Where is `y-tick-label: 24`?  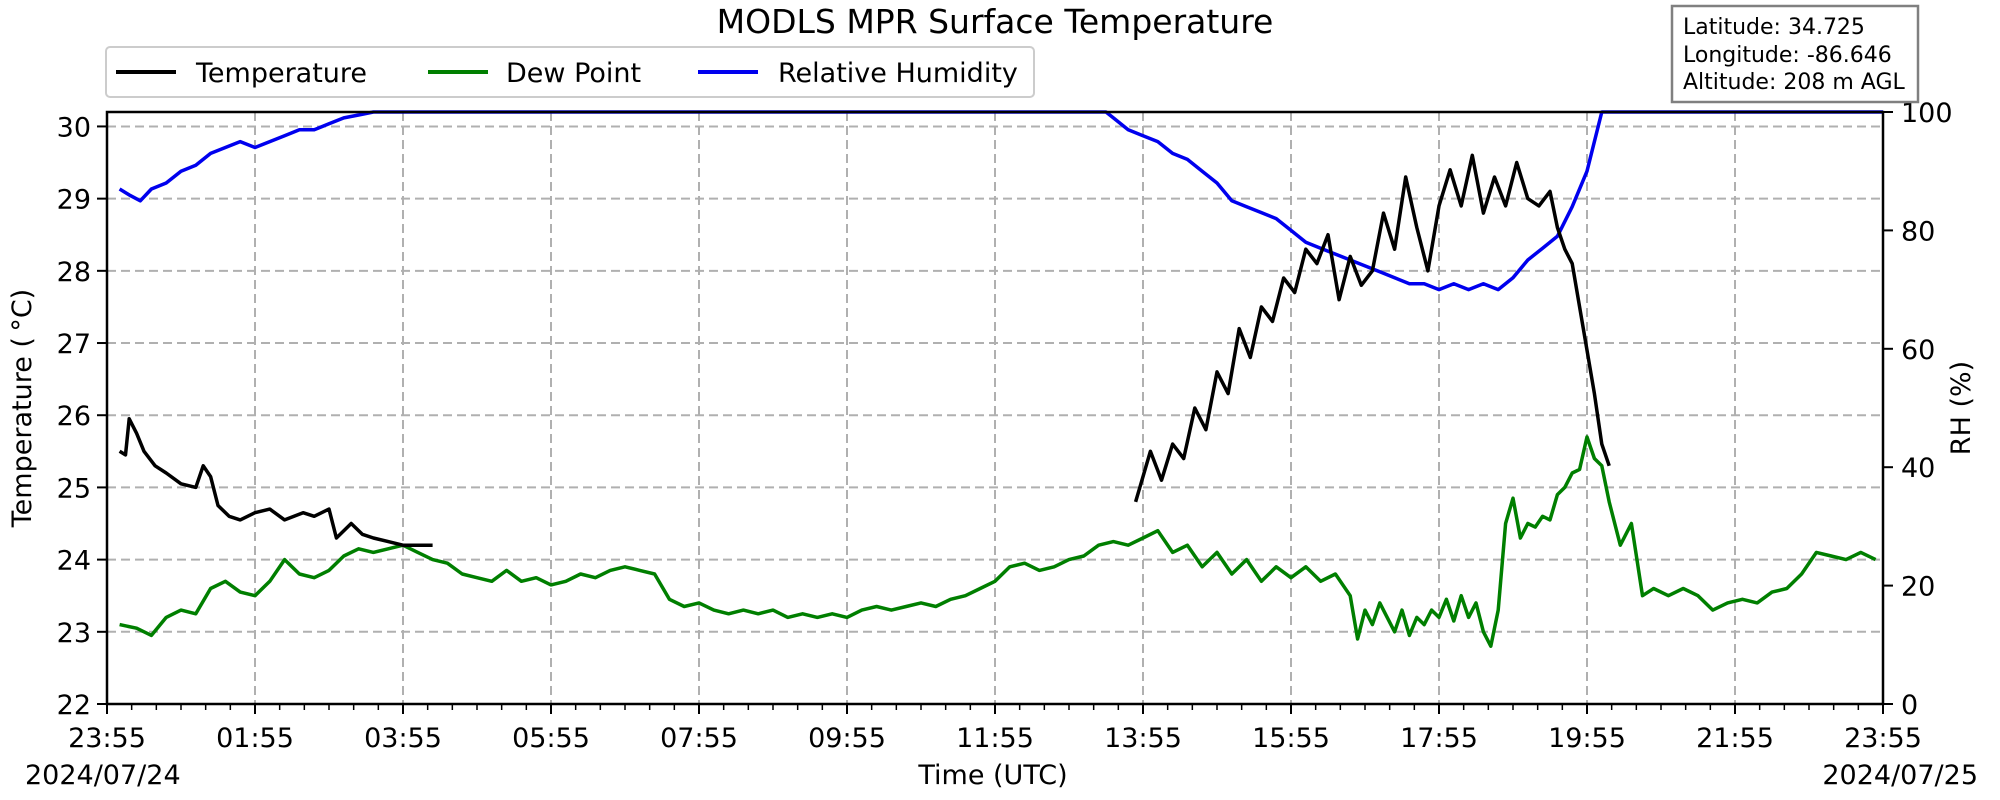 y-tick-label: 24 is located at coordinates (74, 561).